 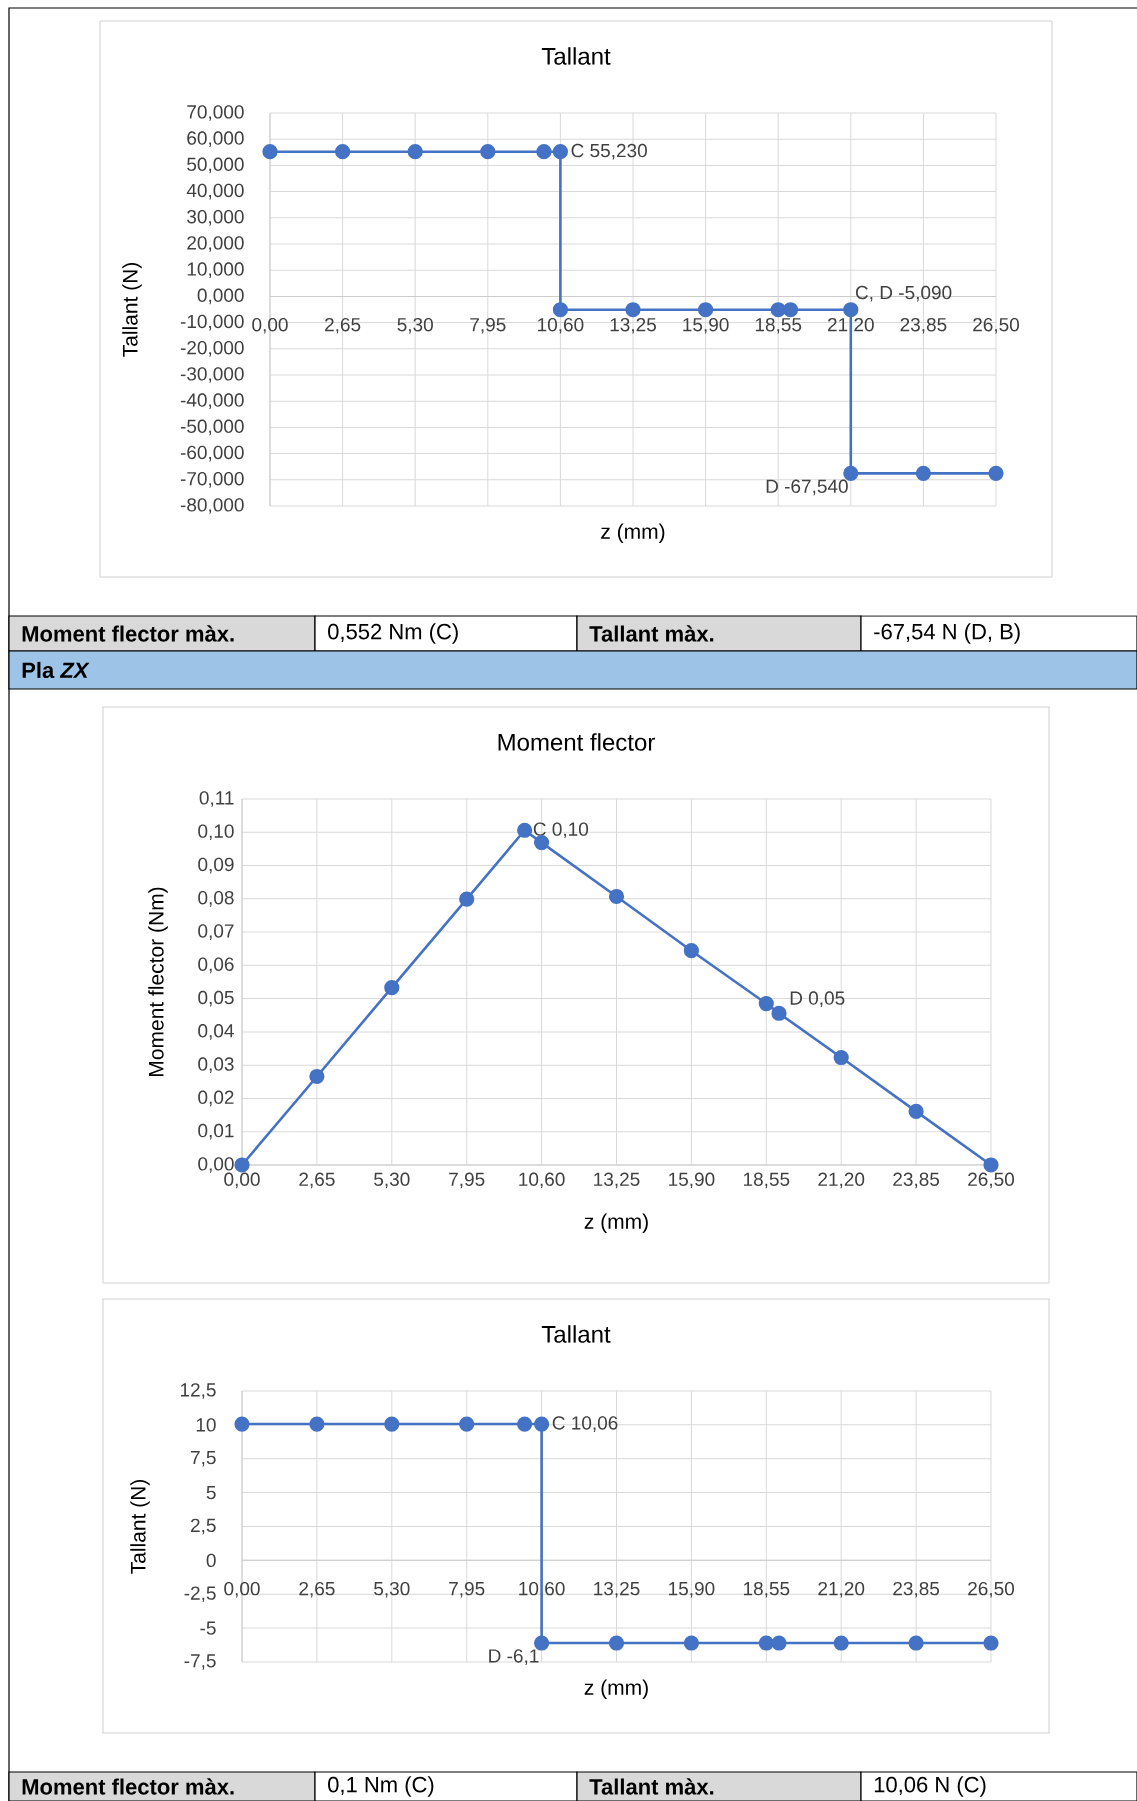 I want to click on chart-title: Moment flector, so click(x=576, y=742).